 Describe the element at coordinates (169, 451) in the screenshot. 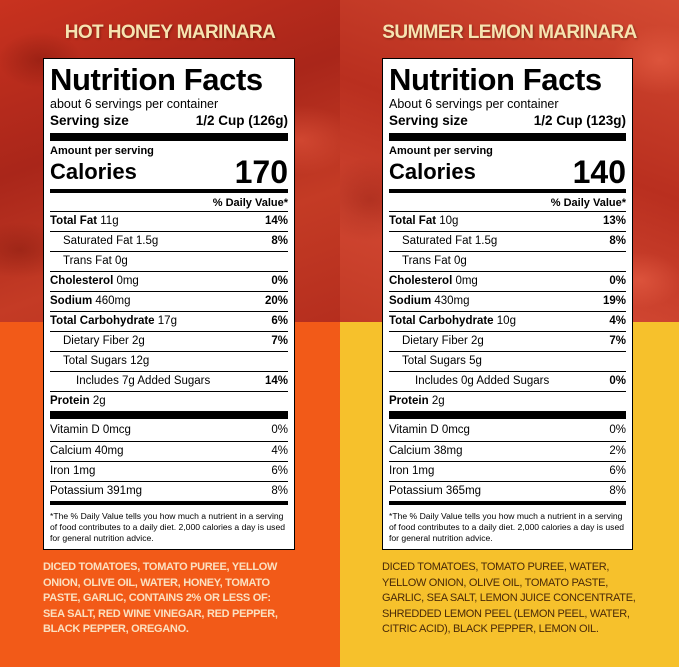

I see `vitamin-row: Calcium 40mg 4%` at that location.